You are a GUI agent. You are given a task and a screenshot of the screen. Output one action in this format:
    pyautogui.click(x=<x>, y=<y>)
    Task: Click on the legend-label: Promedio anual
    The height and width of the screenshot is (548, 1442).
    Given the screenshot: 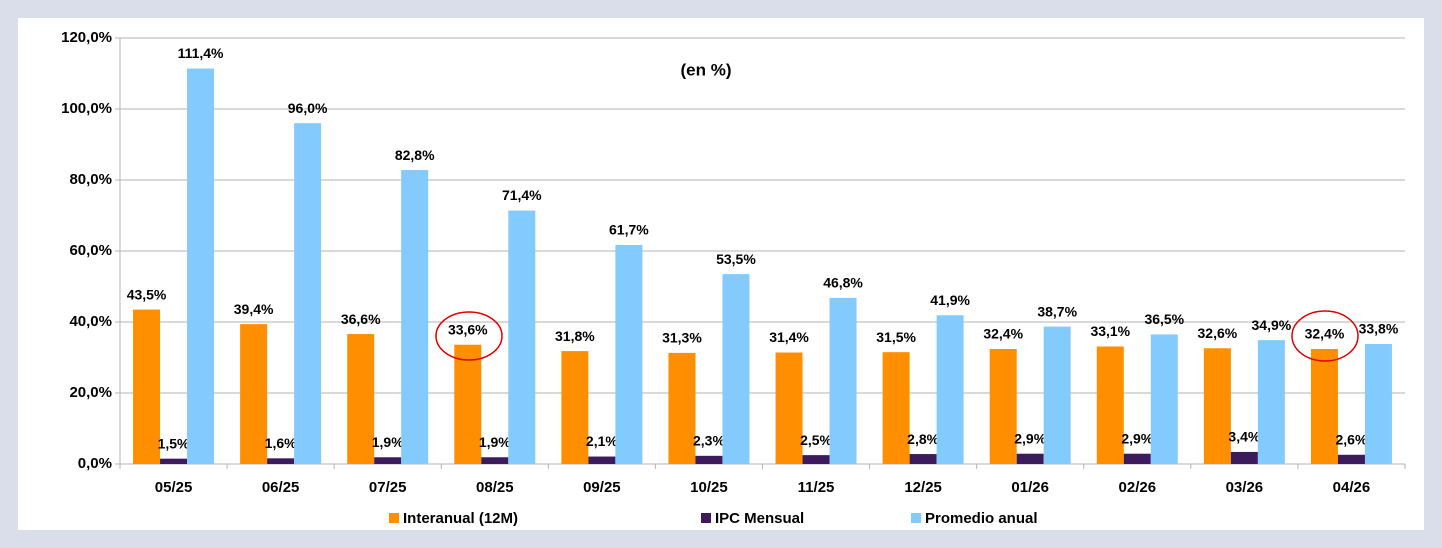 What is the action you would take?
    pyautogui.click(x=981, y=518)
    